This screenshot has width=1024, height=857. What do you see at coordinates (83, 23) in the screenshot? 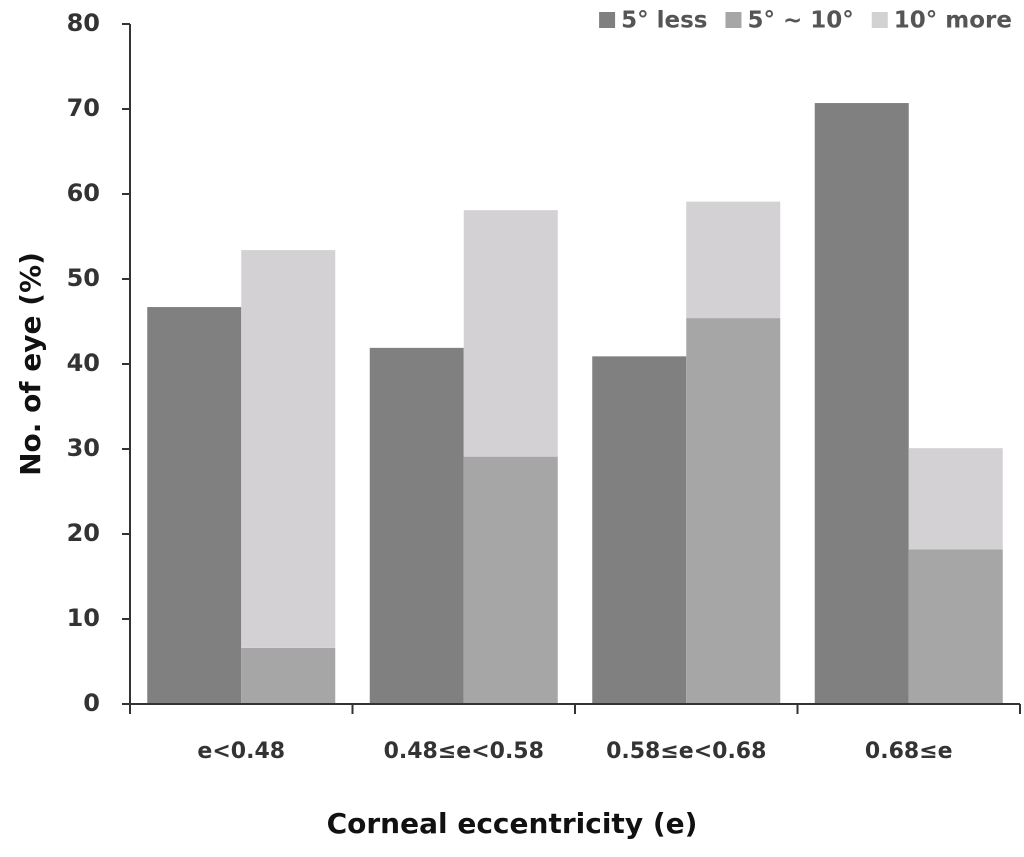
I see `y-tick-label: 80` at bounding box center [83, 23].